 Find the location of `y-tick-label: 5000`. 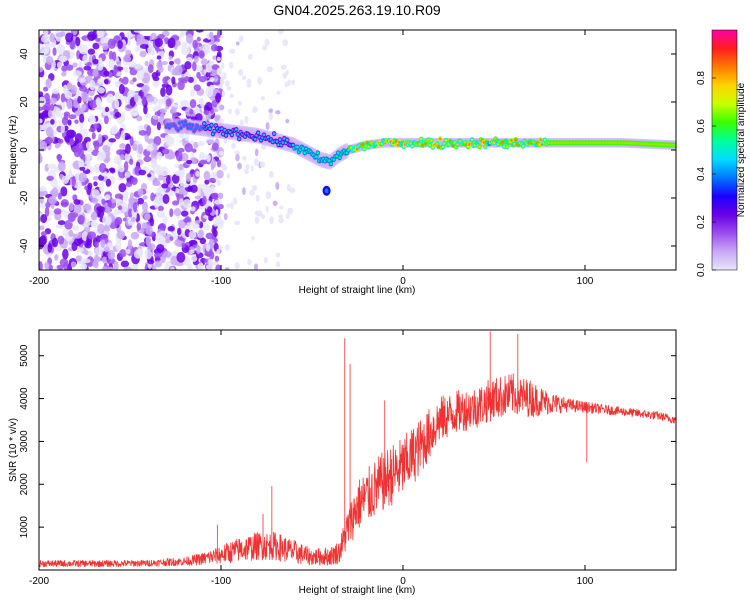

y-tick-label: 5000 is located at coordinates (24, 355).